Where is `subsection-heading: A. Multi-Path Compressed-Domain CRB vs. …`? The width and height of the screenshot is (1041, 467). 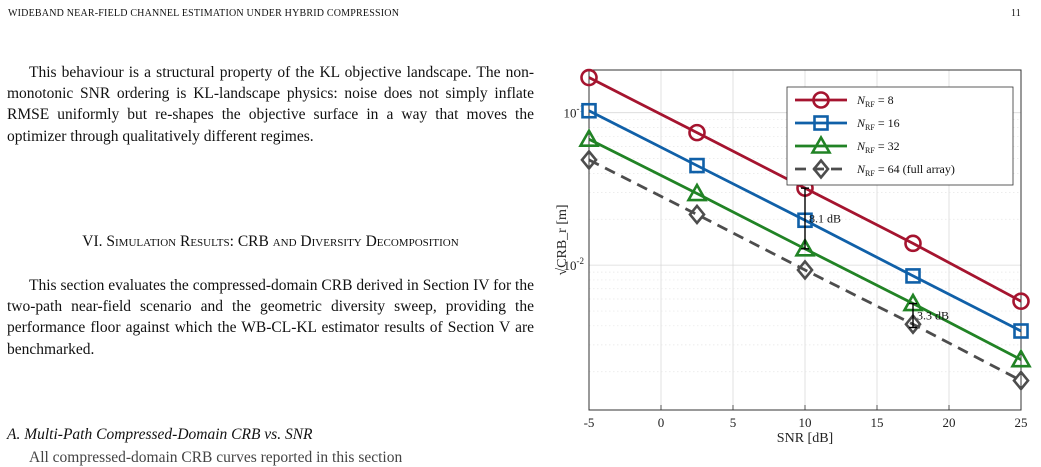
subsection-heading: A. Multi-Path Compressed-Domain CRB vs. … is located at coordinates (160, 434).